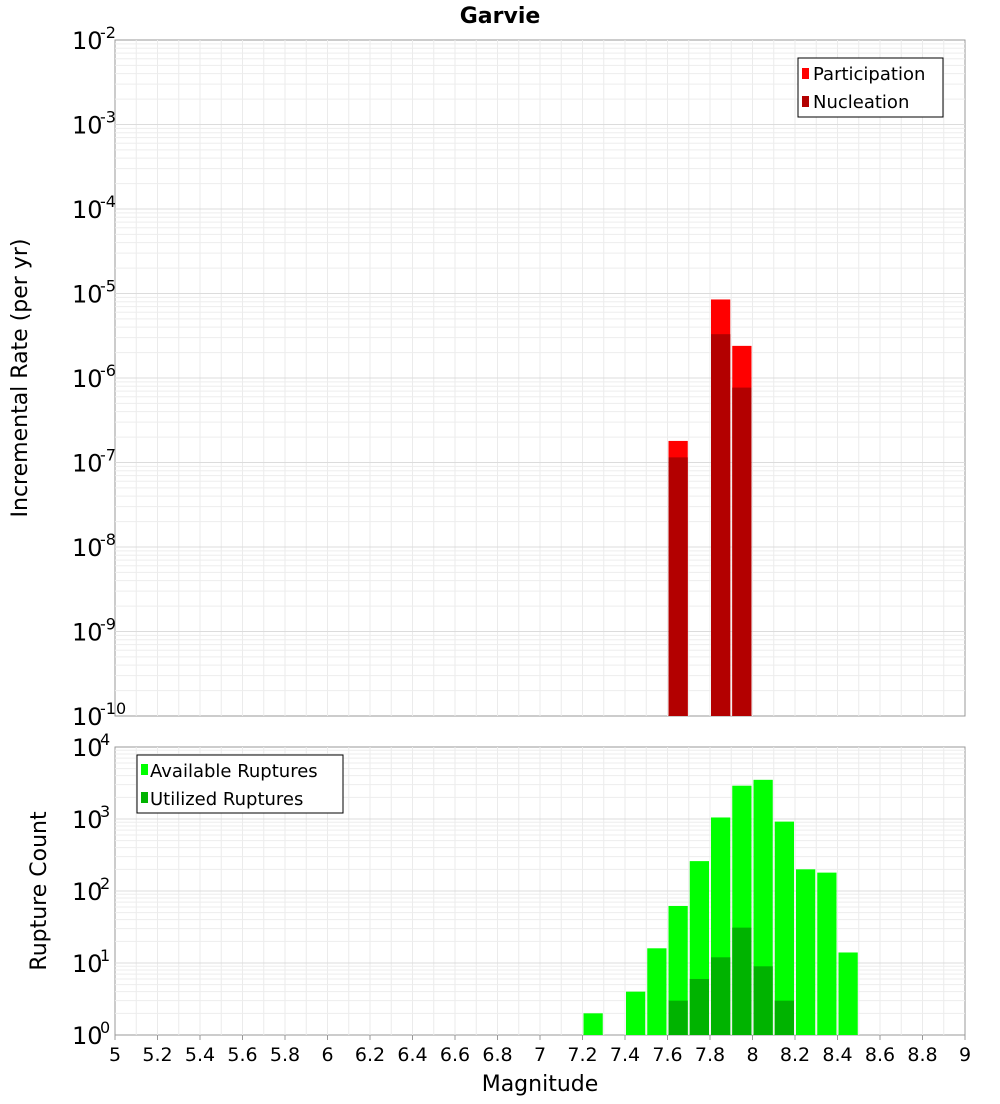 Image resolution: width=1000 pixels, height=1104 pixels. I want to click on count-legend-box, so click(240, 784).